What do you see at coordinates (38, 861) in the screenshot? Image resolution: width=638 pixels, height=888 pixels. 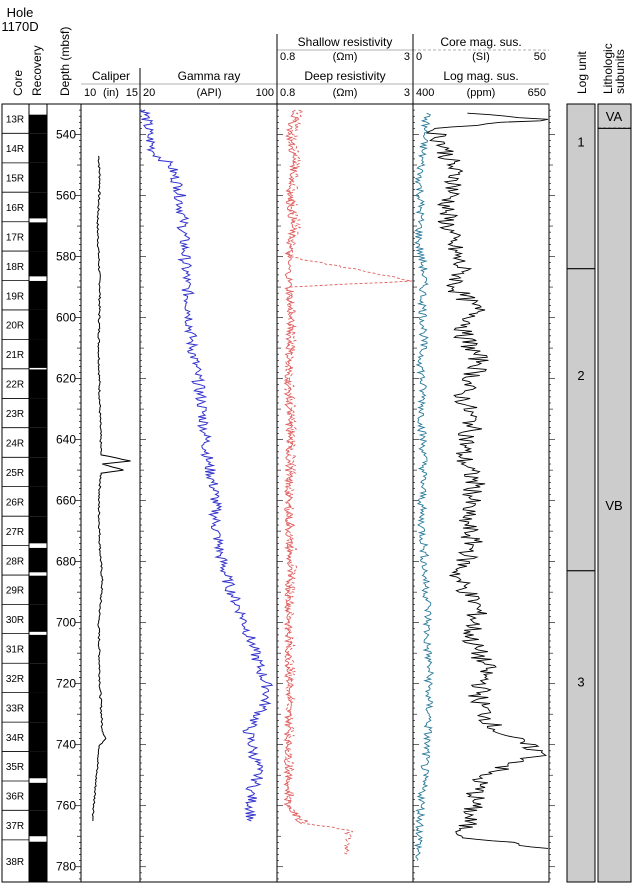 I see `recovery-block-38R` at bounding box center [38, 861].